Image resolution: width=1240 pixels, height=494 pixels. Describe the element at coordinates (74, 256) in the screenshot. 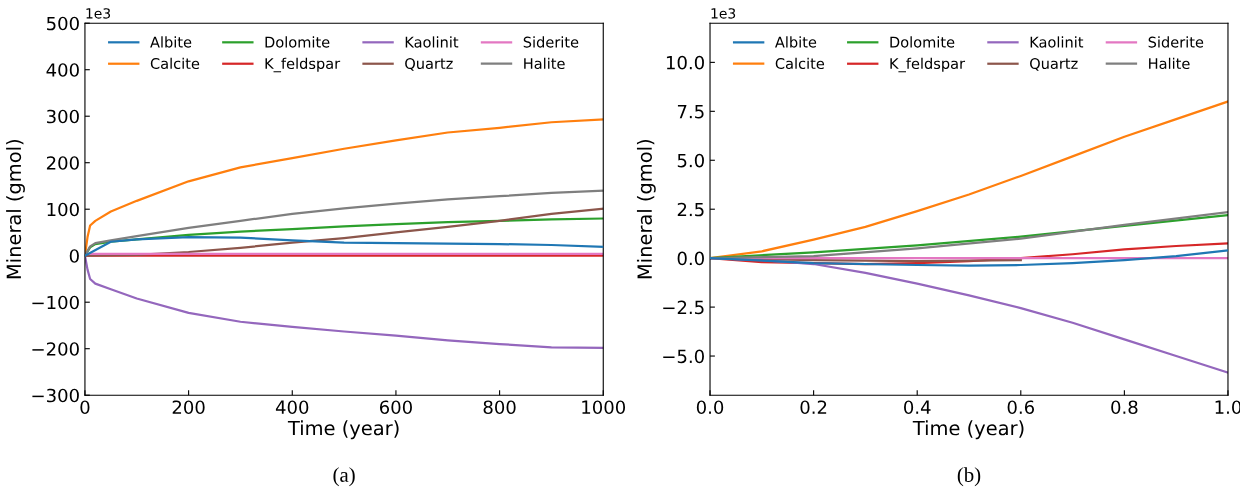

I see `y-tick-label: 0` at that location.